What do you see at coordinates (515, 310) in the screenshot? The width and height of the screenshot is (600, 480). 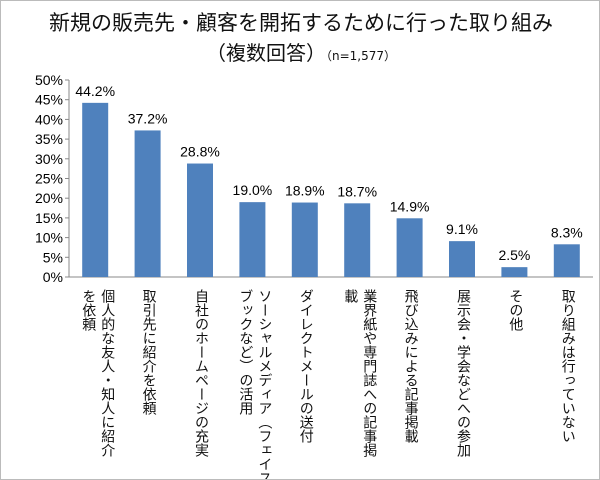 I see `x-tick-label: その他` at bounding box center [515, 310].